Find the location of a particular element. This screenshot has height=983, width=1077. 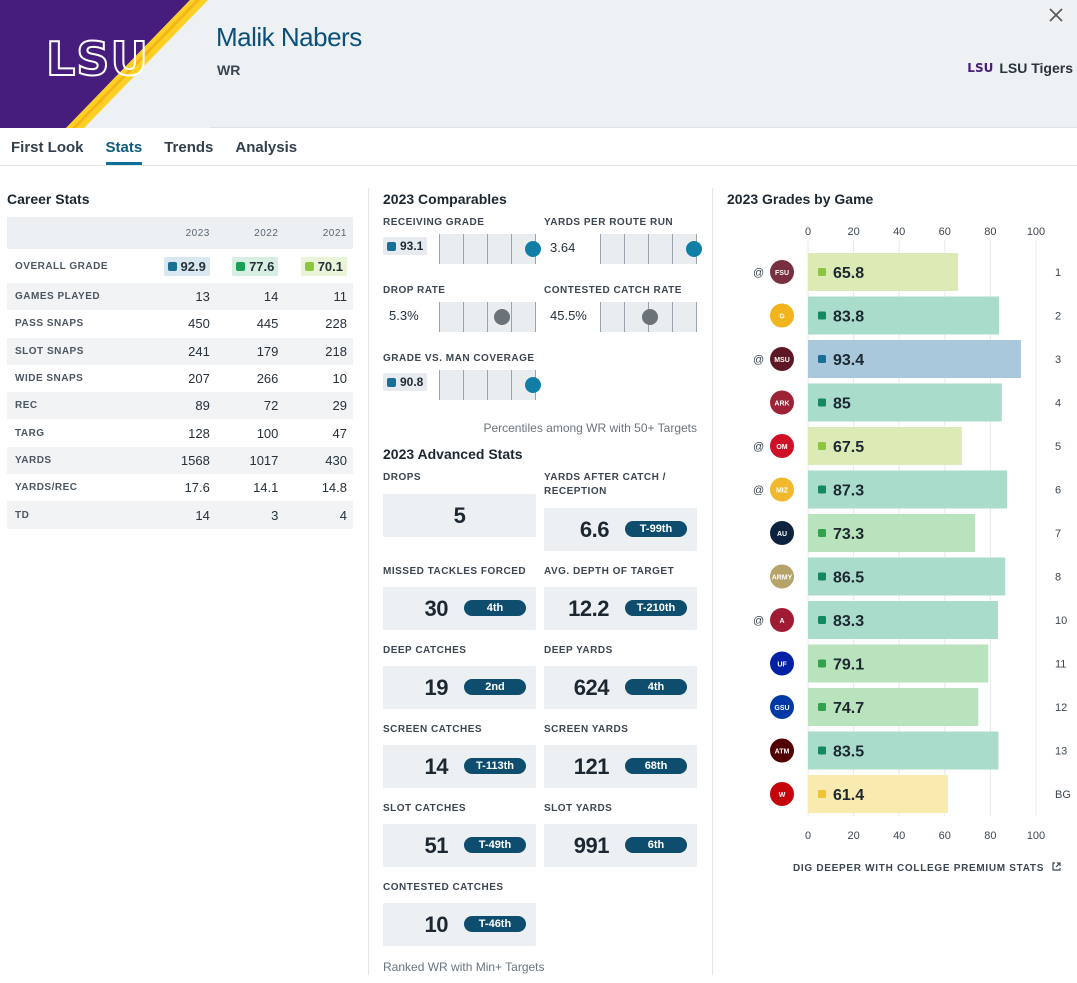

rank-pill: 2nd is located at coordinates (495, 687).